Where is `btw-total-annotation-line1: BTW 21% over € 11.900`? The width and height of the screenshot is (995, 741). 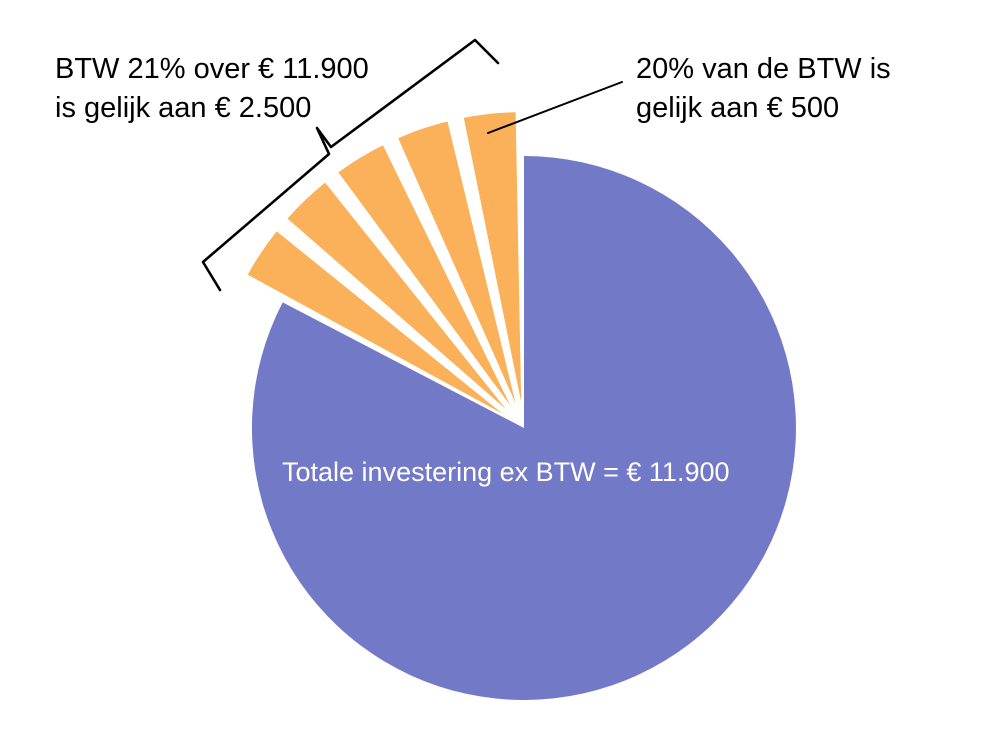 btw-total-annotation-line1: BTW 21% over € 11.900 is located at coordinates (212, 69).